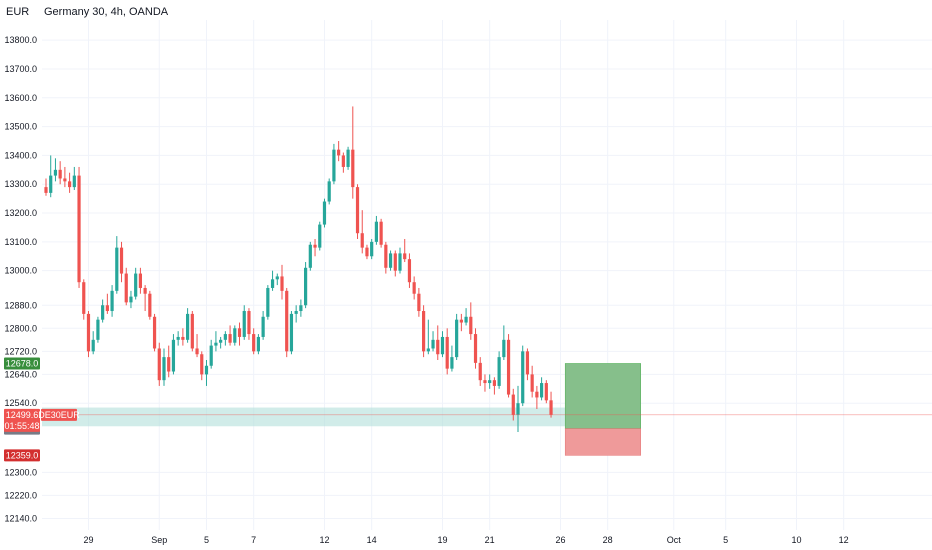 This screenshot has height=550, width=932. I want to click on y-tick-label-9: 12880.0, so click(20, 305).